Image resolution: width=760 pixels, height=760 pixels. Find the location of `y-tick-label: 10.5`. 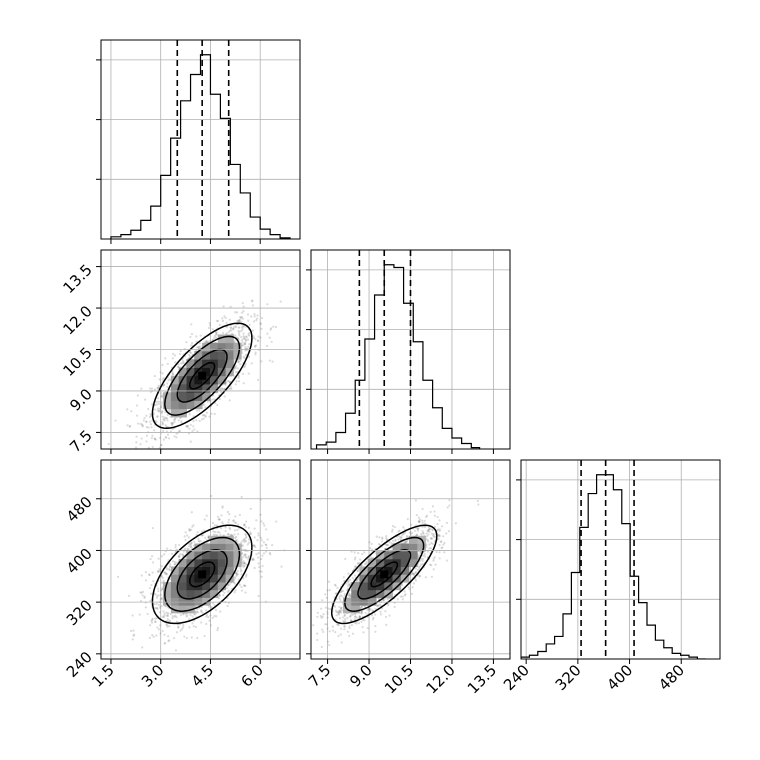

y-tick-label: 10.5 is located at coordinates (77, 362).